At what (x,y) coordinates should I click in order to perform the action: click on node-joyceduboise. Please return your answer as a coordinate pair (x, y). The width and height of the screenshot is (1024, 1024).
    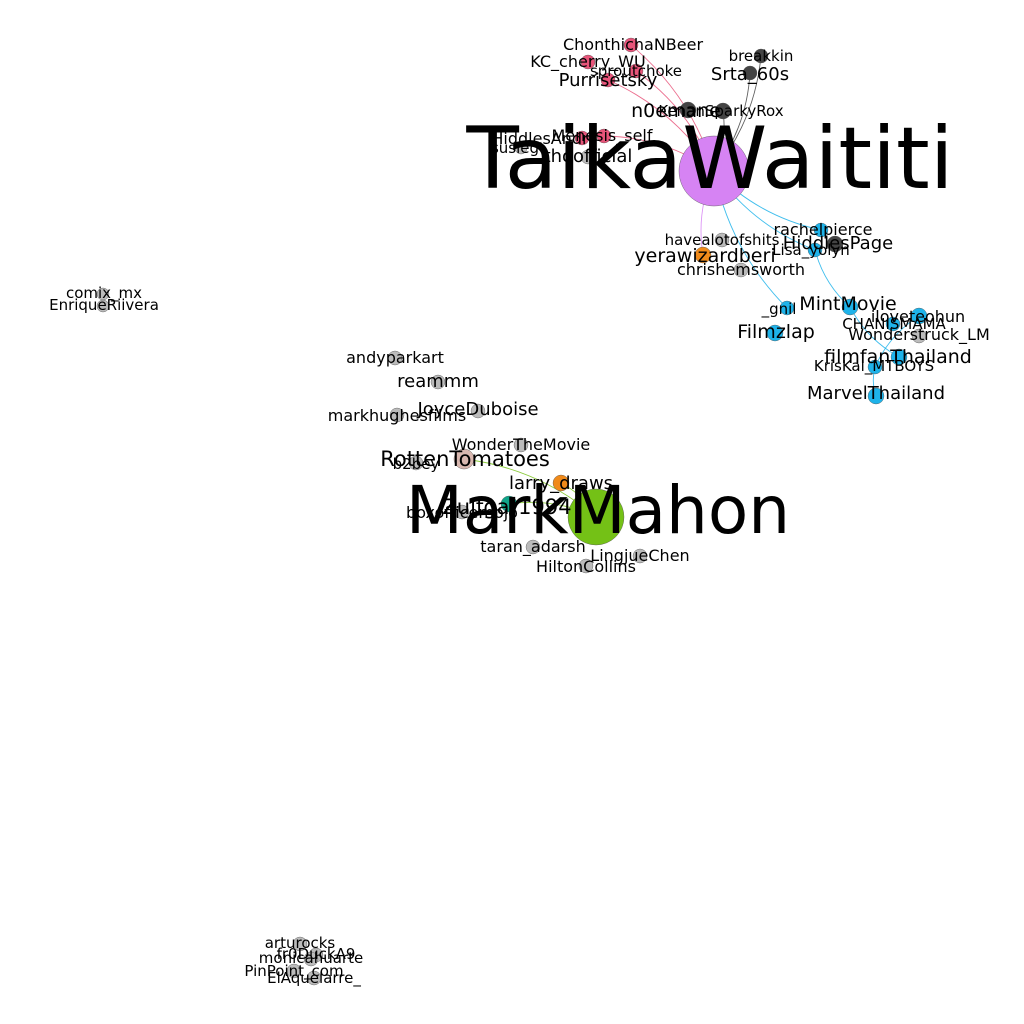
    Looking at the image, I should click on (478, 411).